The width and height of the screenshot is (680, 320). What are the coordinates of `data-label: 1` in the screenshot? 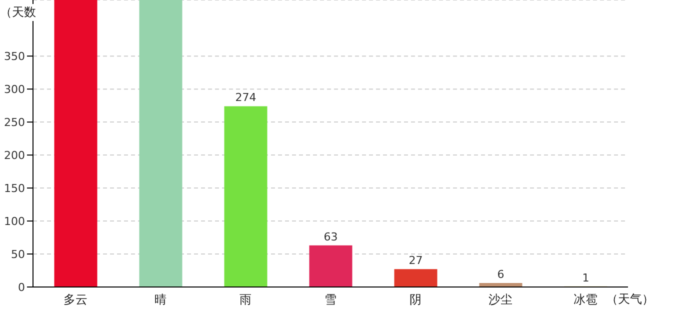 It's located at (586, 277).